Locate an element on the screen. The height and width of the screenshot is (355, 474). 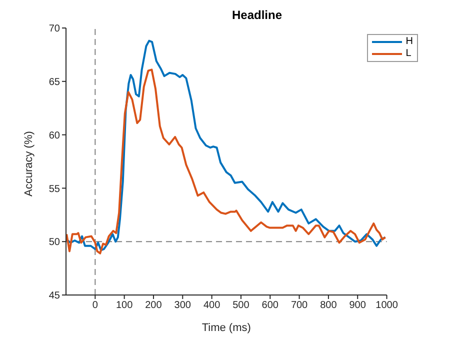
x-tick-label: 600 is located at coordinates (270, 306).